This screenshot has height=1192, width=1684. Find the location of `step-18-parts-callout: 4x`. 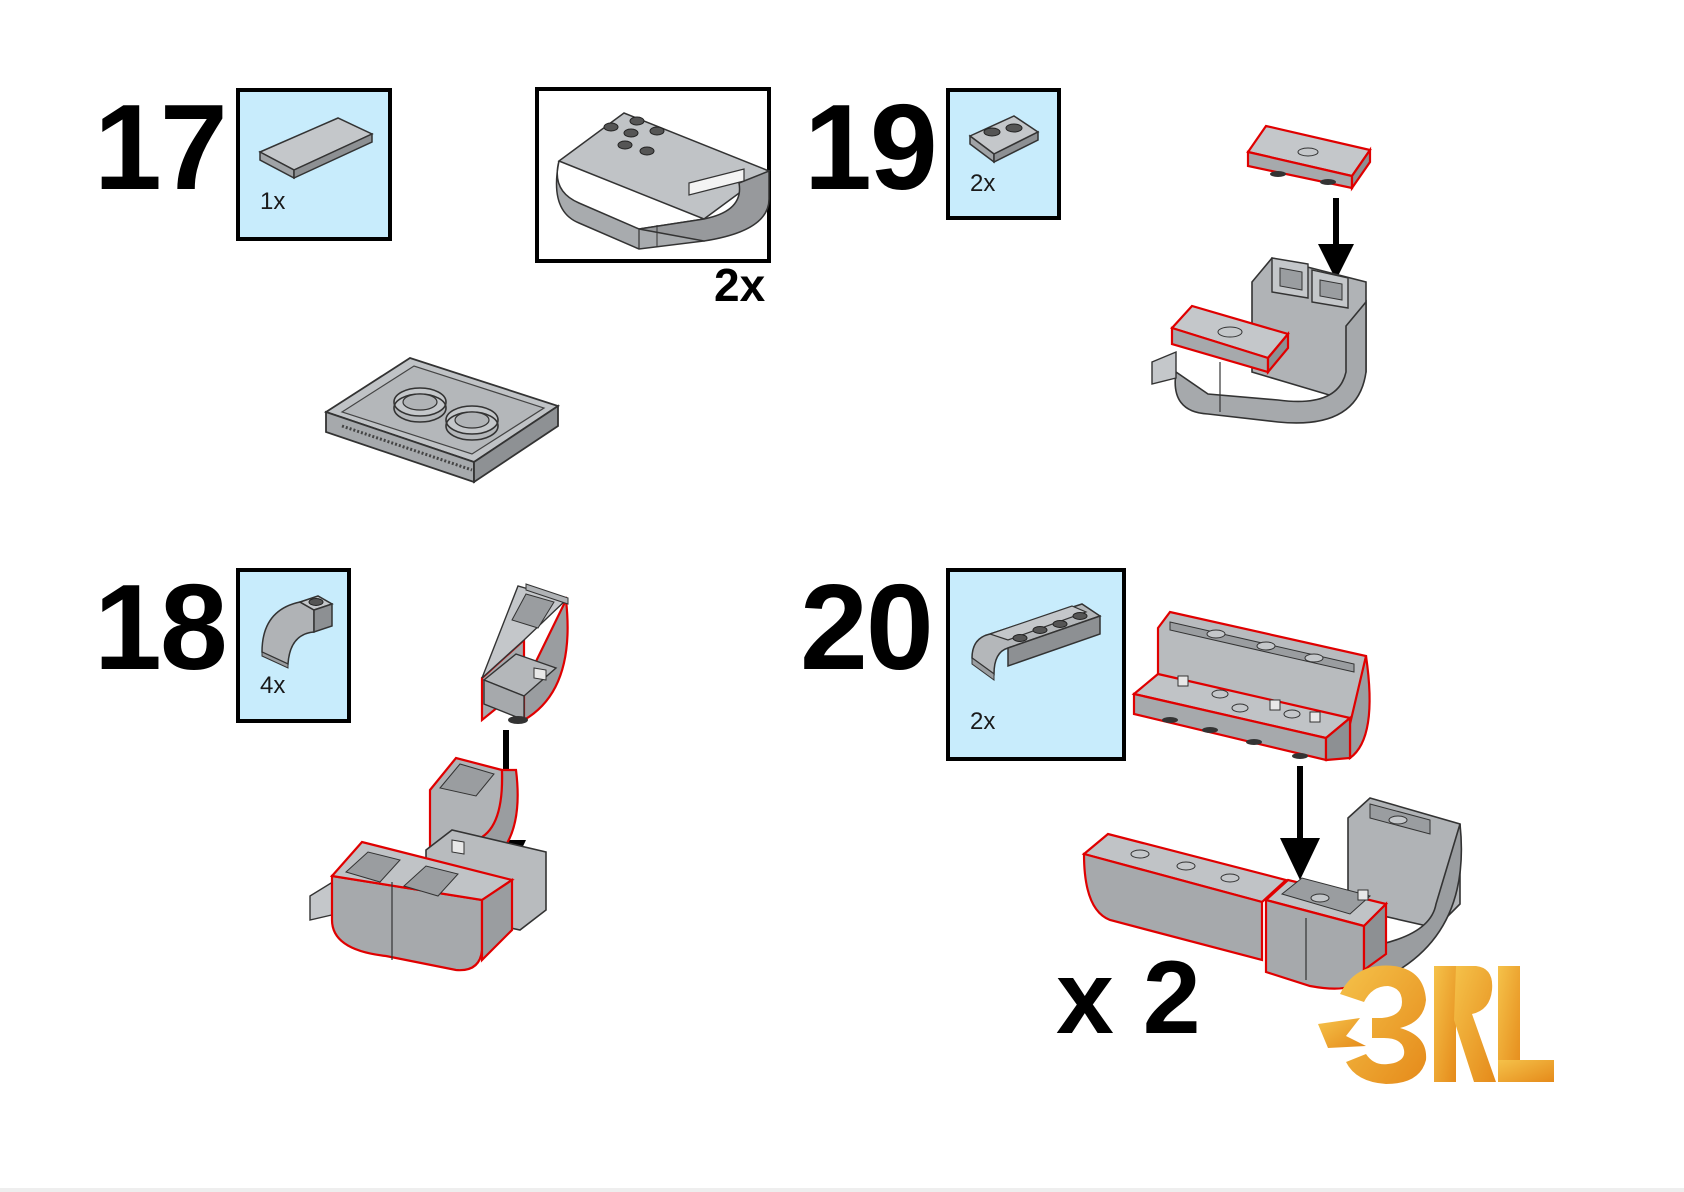

step-18-parts-callout: 4x is located at coordinates (293, 645).